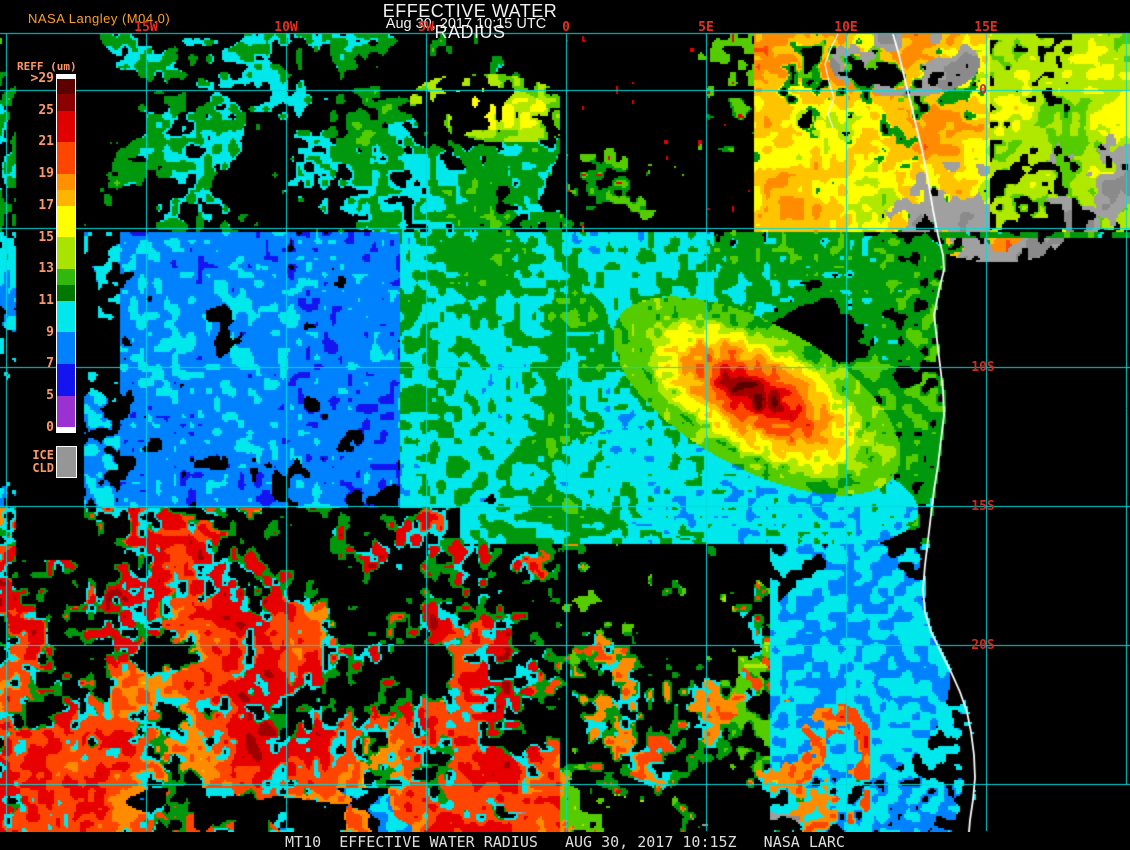 Image resolution: width=1130 pixels, height=850 pixels. What do you see at coordinates (43, 455) in the screenshot?
I see `legend-ice-label: ICE` at bounding box center [43, 455].